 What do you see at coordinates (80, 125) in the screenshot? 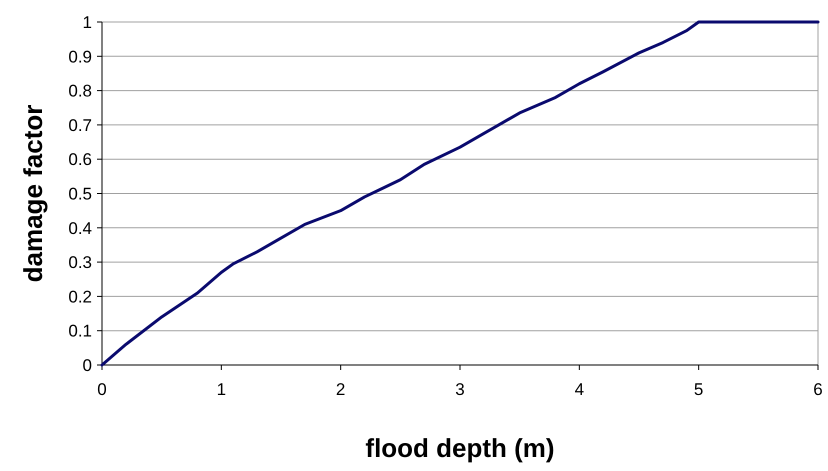
I see `y-tick-label: 0.7` at bounding box center [80, 125].